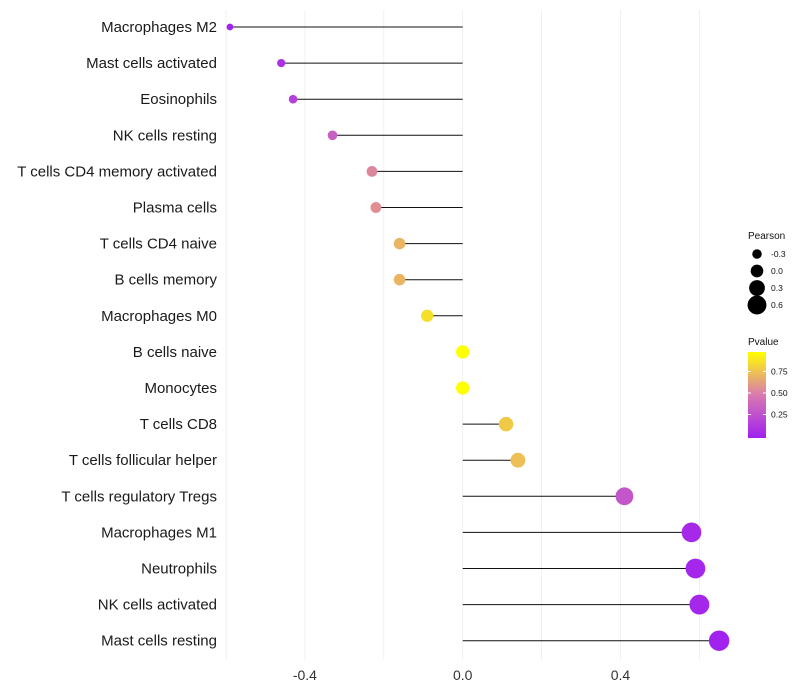  What do you see at coordinates (757, 395) in the screenshot?
I see `legend-color-bar` at bounding box center [757, 395].